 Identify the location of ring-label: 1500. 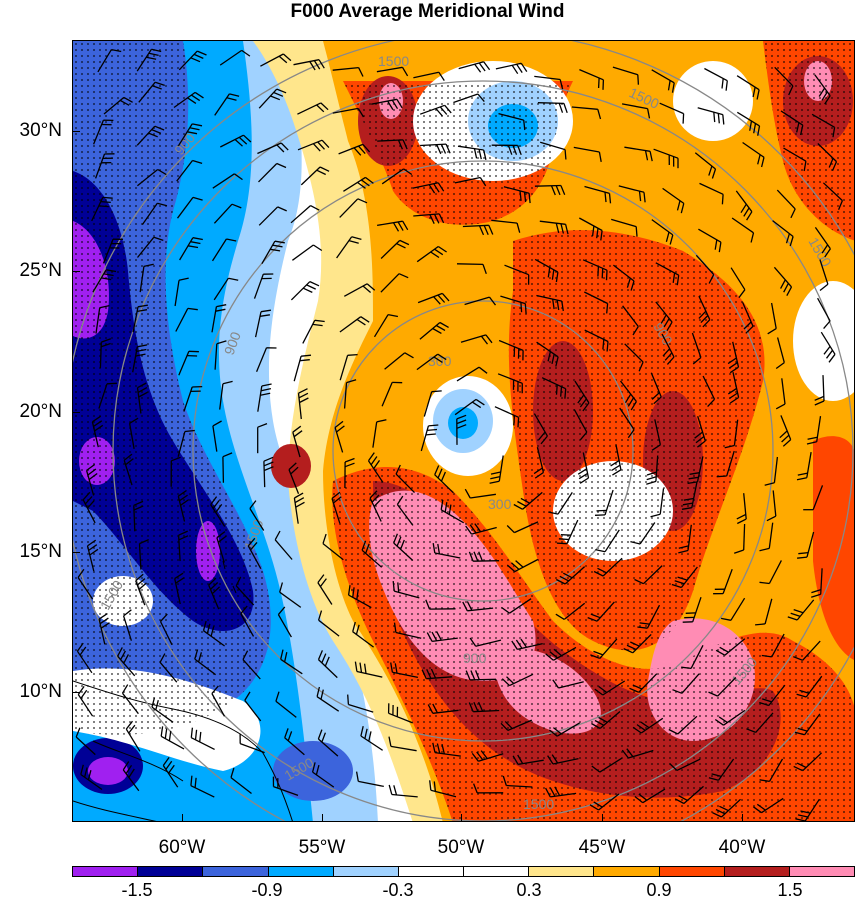
(393, 61).